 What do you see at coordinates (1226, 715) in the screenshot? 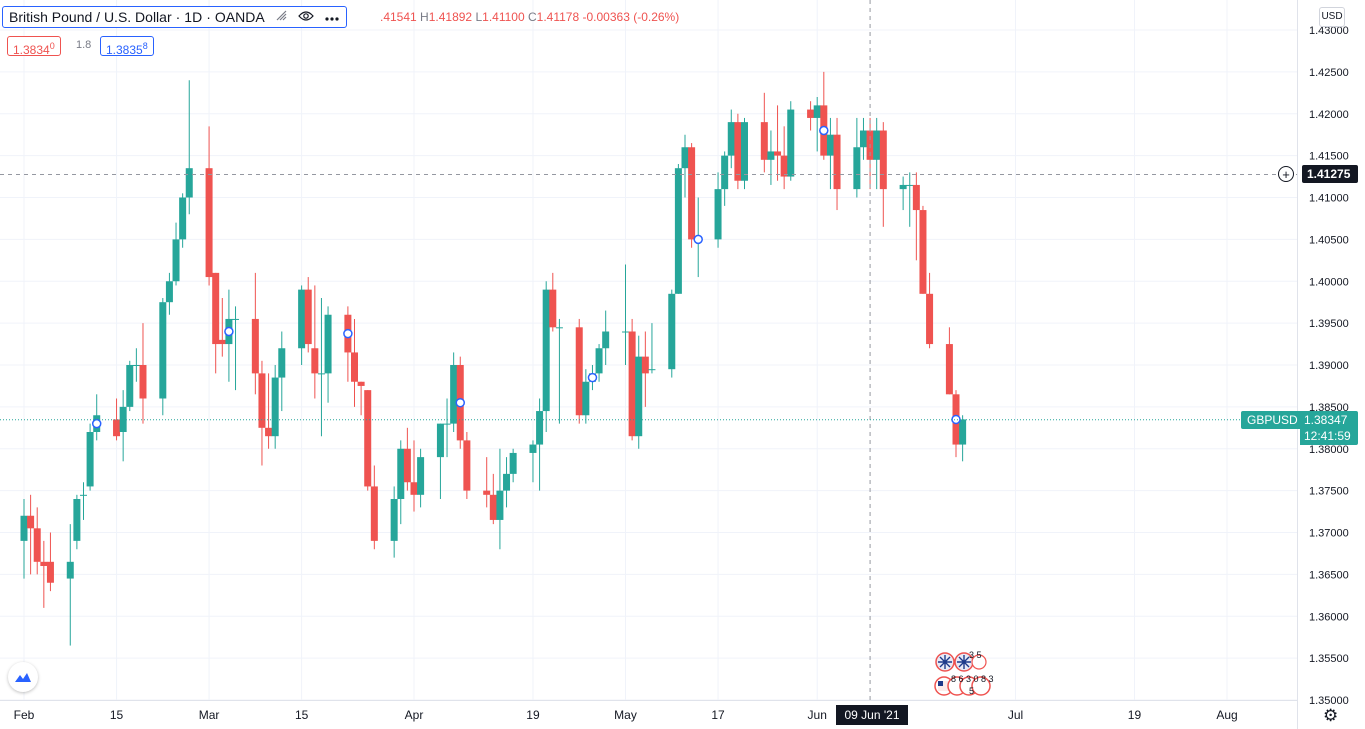
I see `x-tick-label: Aug` at bounding box center [1226, 715].